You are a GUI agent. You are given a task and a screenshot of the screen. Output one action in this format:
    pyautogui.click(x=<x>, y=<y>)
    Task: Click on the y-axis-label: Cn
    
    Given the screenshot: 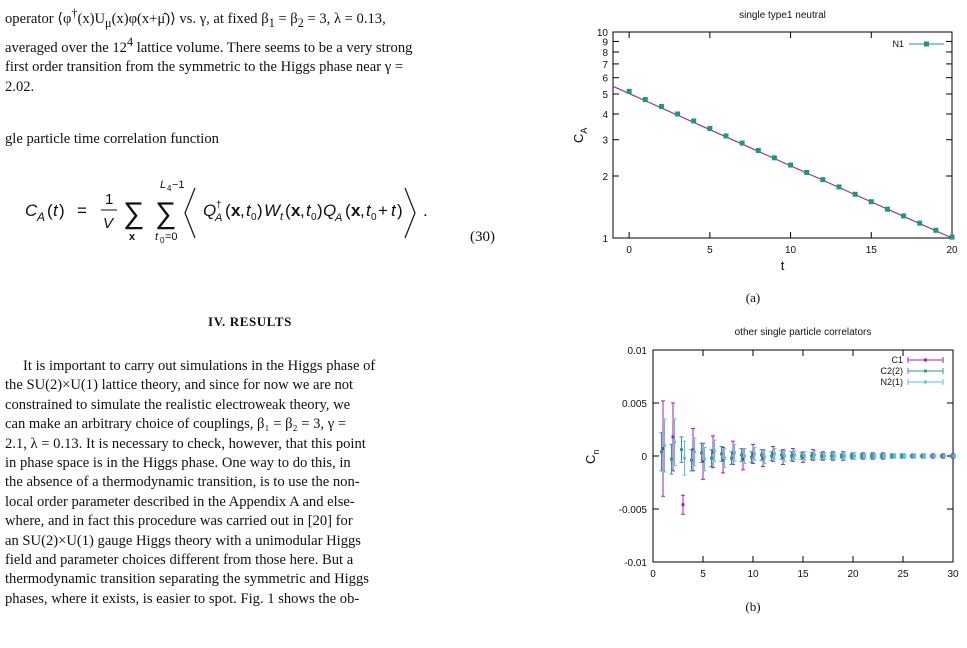 What is the action you would take?
    pyautogui.click(x=592, y=457)
    